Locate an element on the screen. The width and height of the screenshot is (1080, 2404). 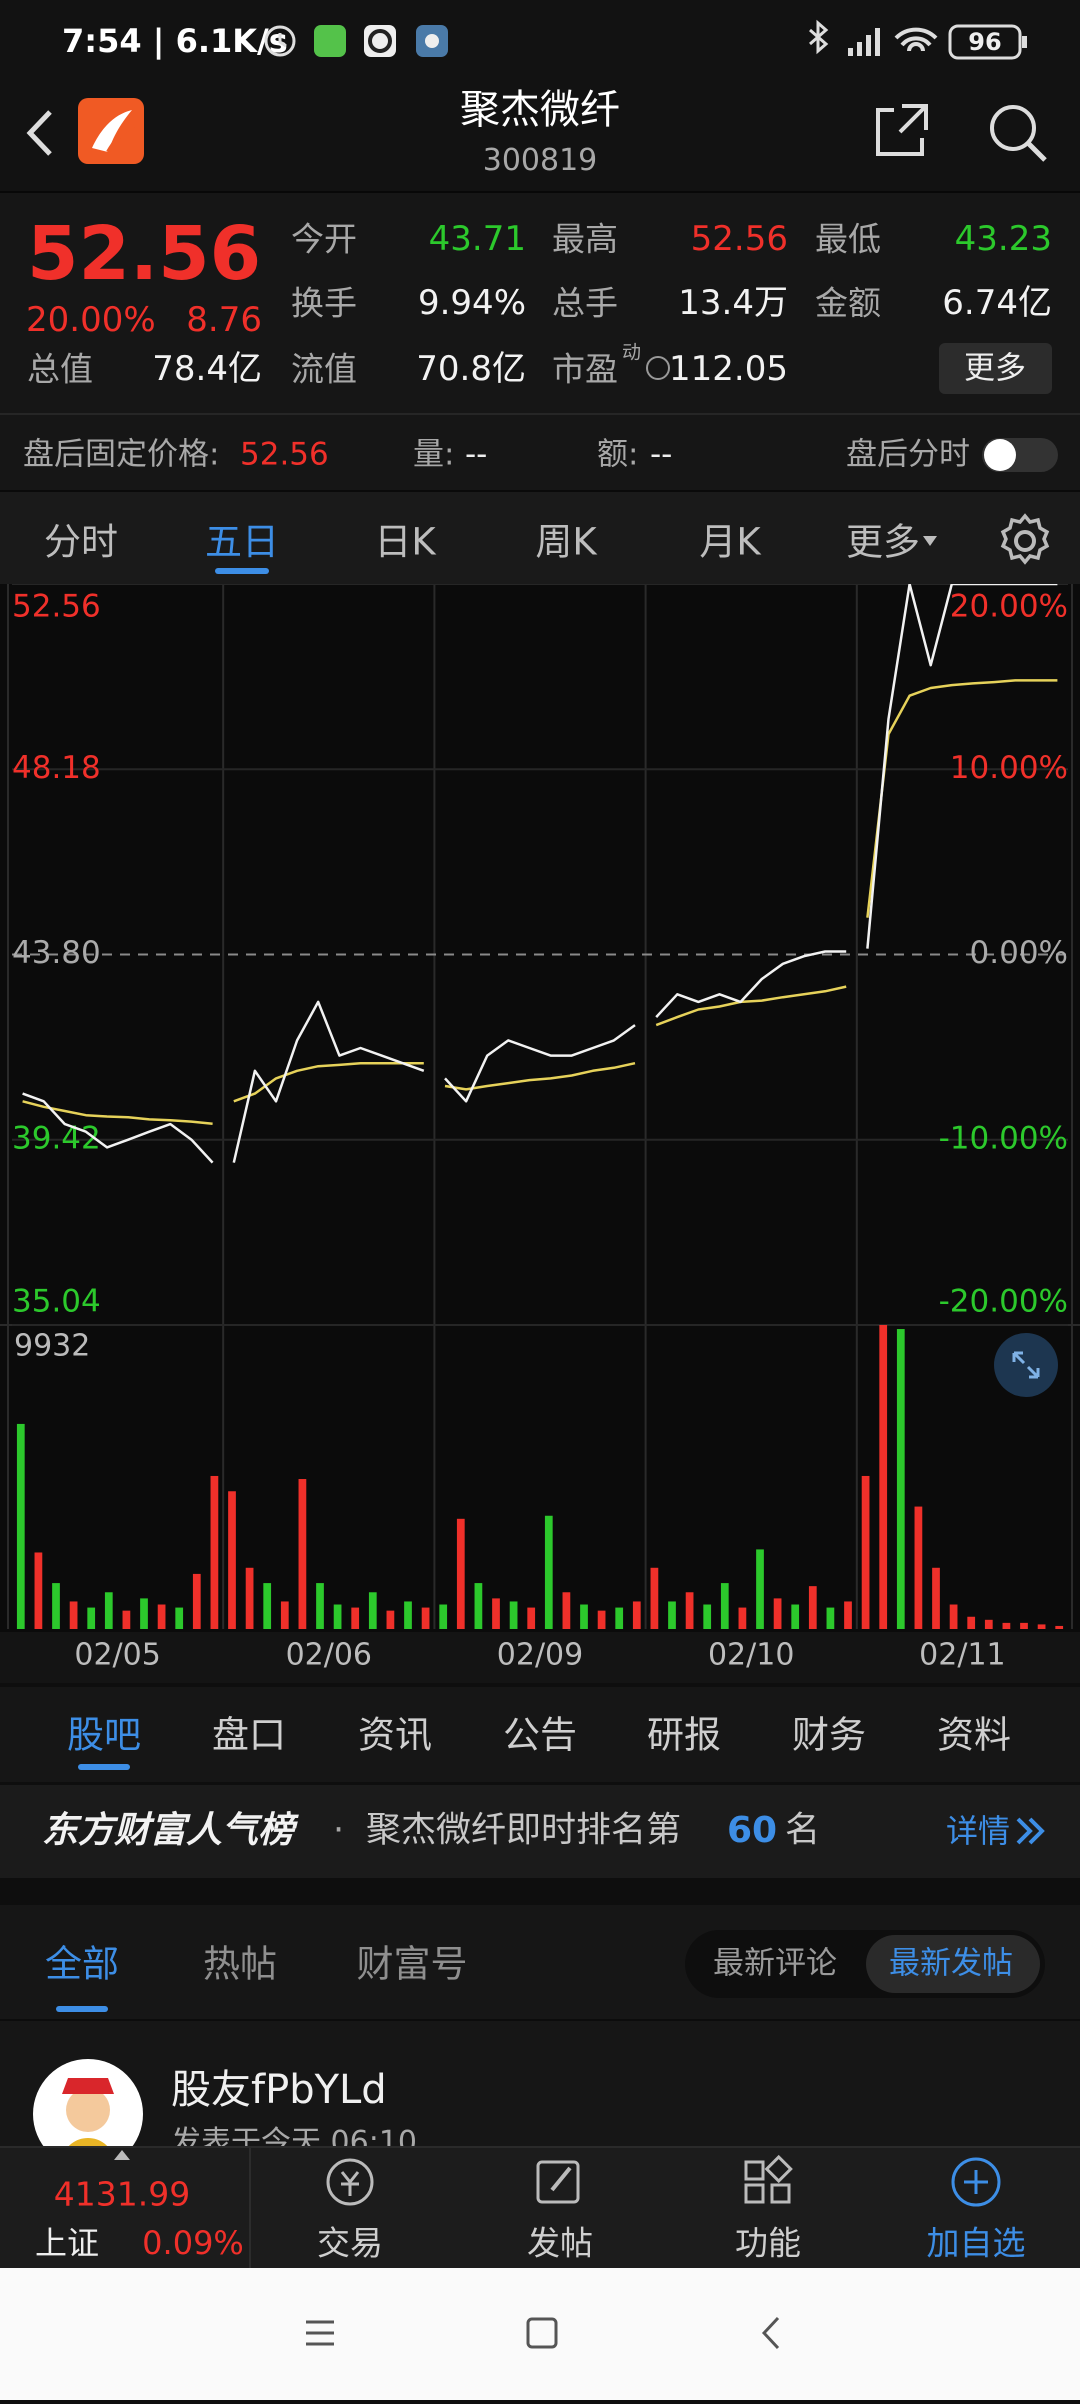
index-arrow is located at coordinates (122, 2155).